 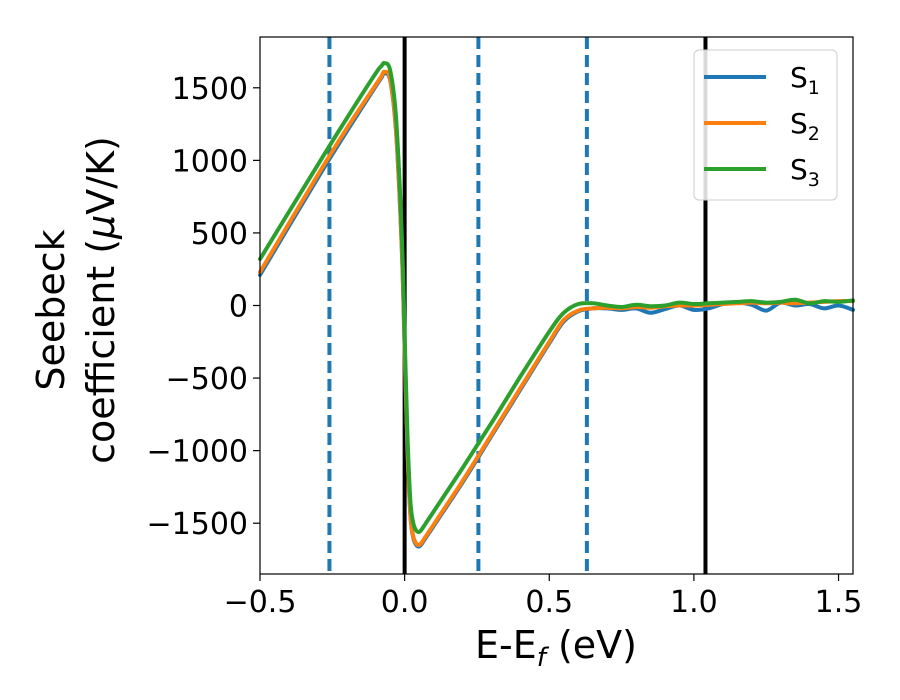 What do you see at coordinates (101, 227) in the screenshot?
I see `y-axis-title-mu: μ` at bounding box center [101, 227].